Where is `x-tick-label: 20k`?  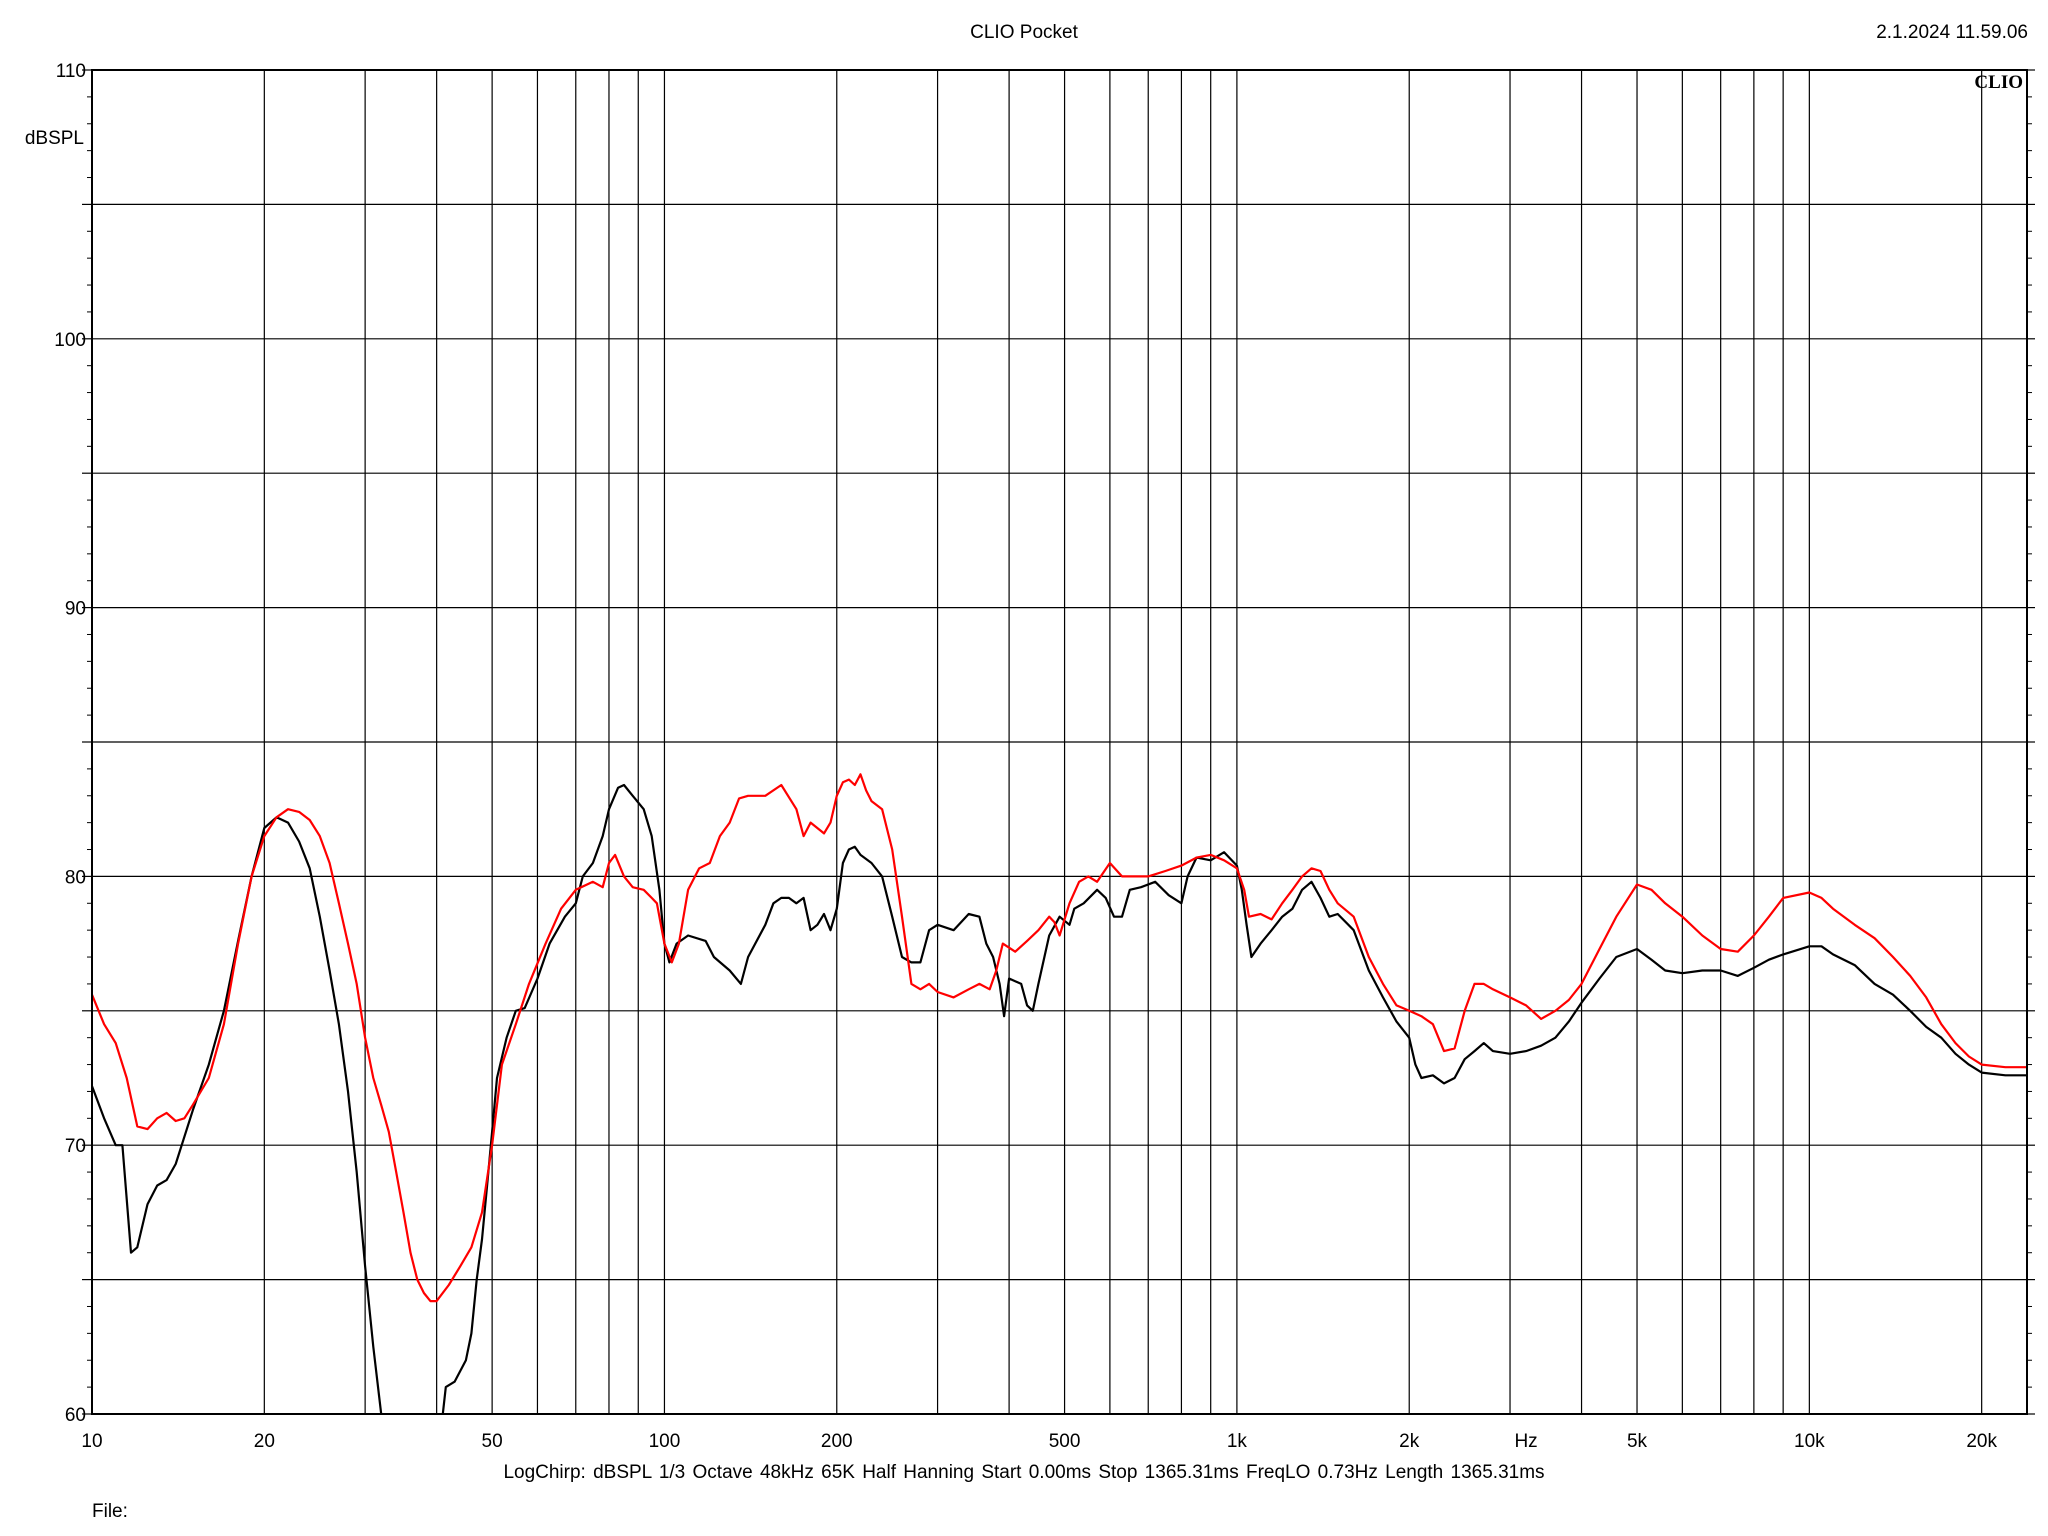 x-tick-label: 20k is located at coordinates (1981, 1441).